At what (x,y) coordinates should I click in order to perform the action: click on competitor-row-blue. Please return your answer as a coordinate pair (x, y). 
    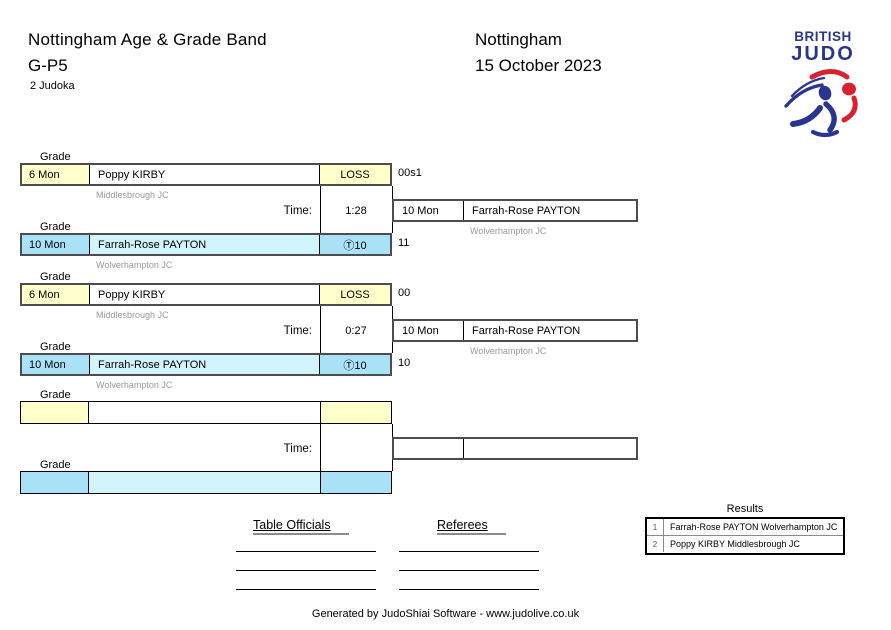
    Looking at the image, I should click on (206, 482).